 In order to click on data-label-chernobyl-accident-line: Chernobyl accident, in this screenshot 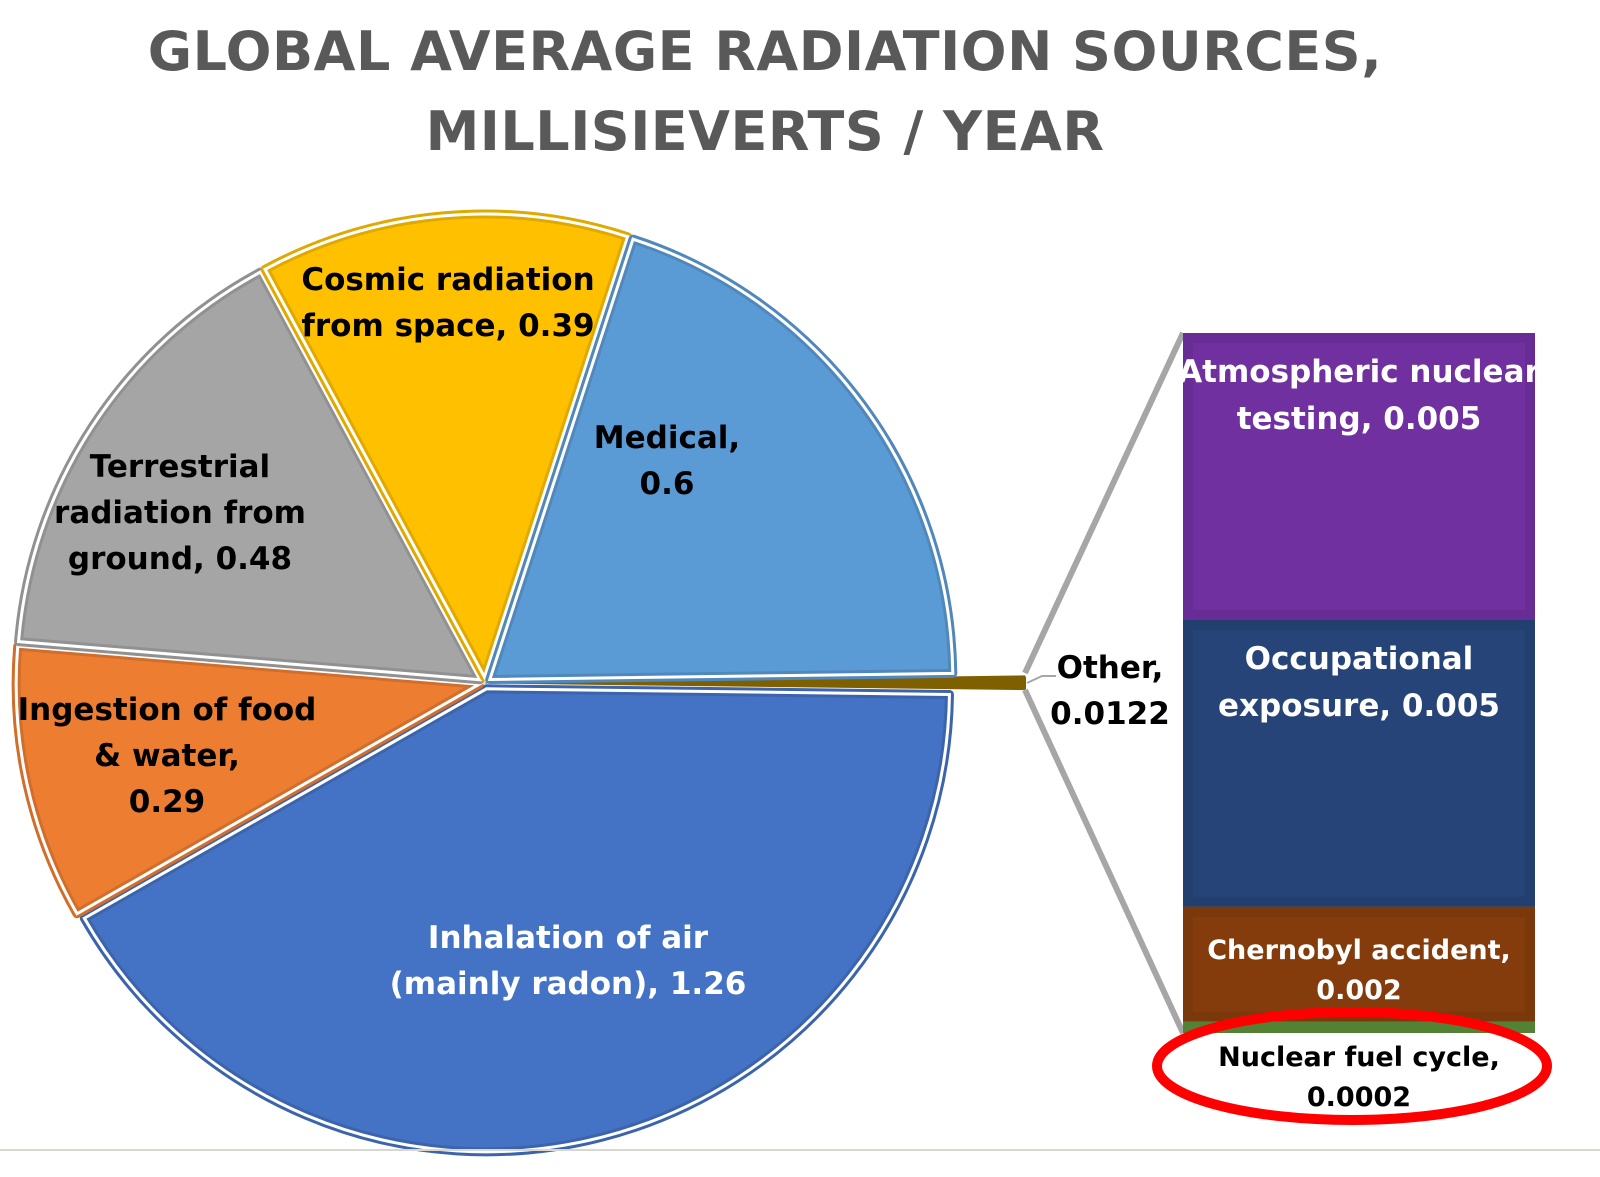, I will do `click(1359, 950)`.